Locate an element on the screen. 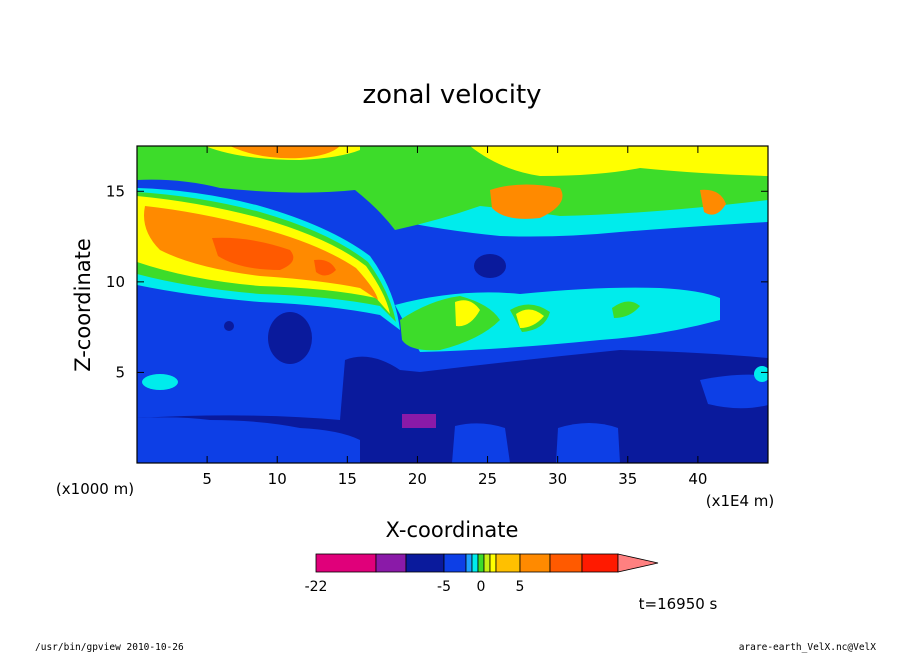 This screenshot has height=654, width=904. x-tick-label: 35 is located at coordinates (627, 479).